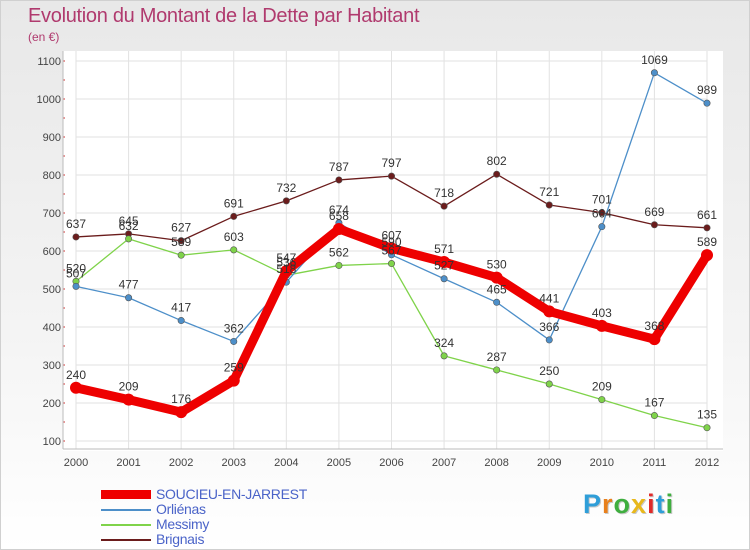 The image size is (750, 550). I want to click on data-label: 571, so click(444, 249).